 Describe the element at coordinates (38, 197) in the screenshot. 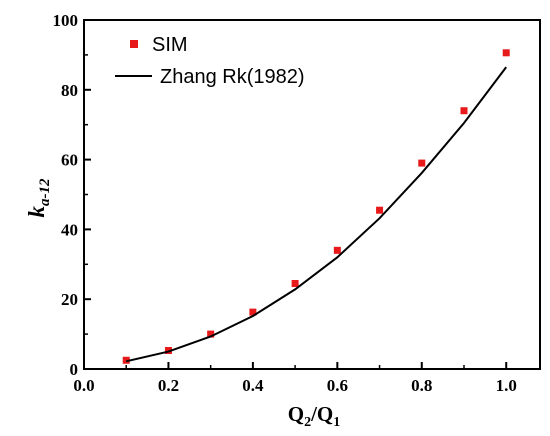

I see `y-axis-title: ka-12` at that location.